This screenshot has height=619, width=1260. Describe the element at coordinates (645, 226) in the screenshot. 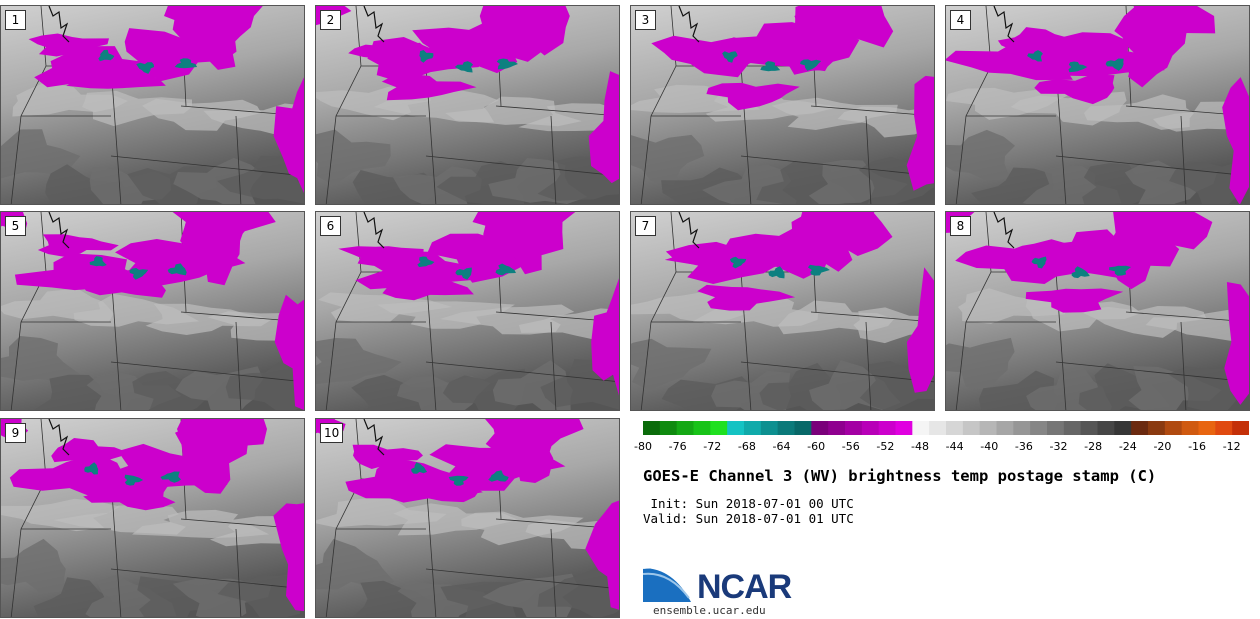

I see `panel-number-label: 7` at that location.